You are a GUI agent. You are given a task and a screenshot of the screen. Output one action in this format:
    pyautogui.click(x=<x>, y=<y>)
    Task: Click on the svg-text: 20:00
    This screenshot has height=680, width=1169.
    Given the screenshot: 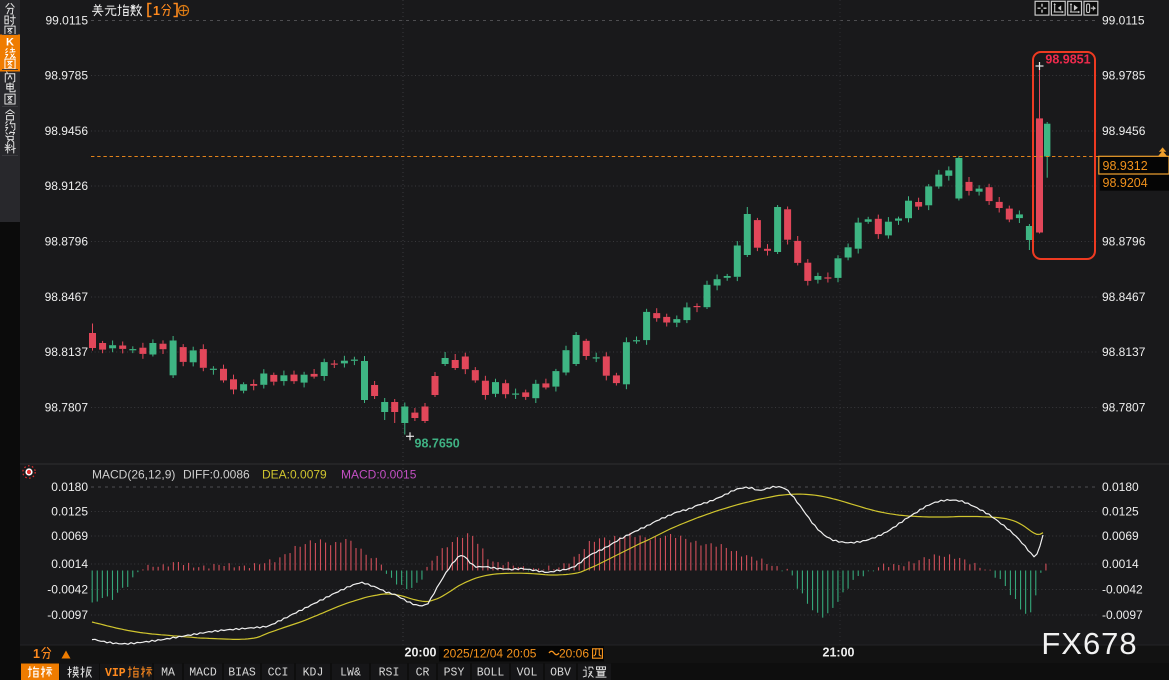 What is the action you would take?
    pyautogui.click(x=421, y=653)
    